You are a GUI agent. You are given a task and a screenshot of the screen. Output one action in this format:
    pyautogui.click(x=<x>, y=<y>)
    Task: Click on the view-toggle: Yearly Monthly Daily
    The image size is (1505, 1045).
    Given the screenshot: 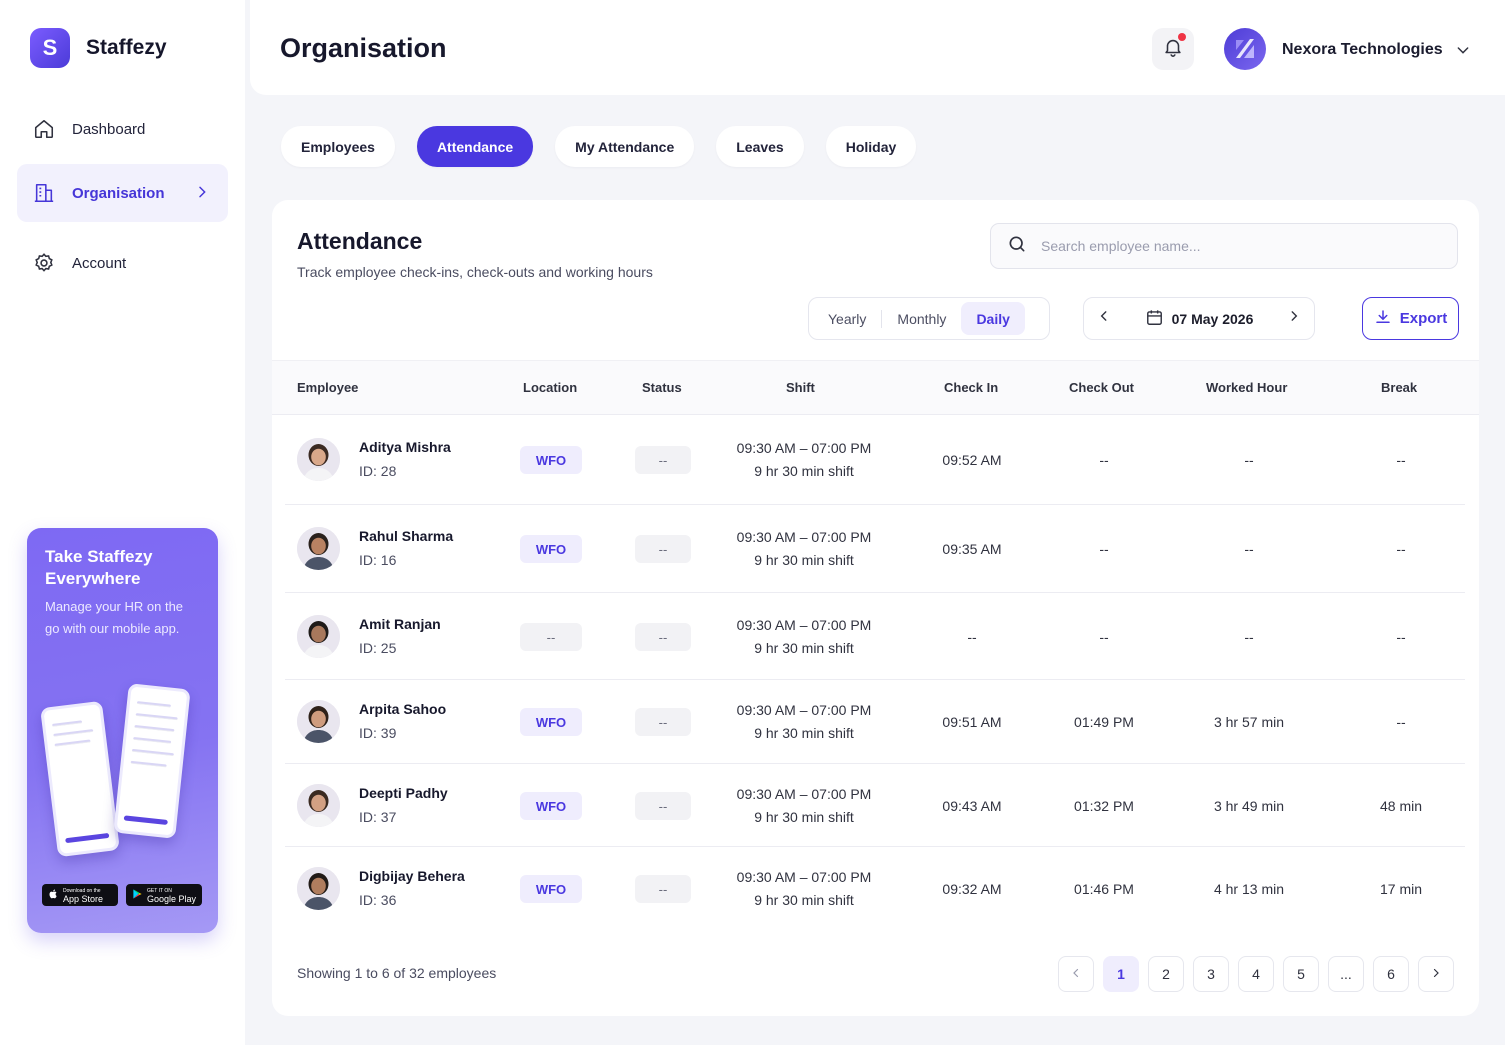 What is the action you would take?
    pyautogui.click(x=929, y=318)
    